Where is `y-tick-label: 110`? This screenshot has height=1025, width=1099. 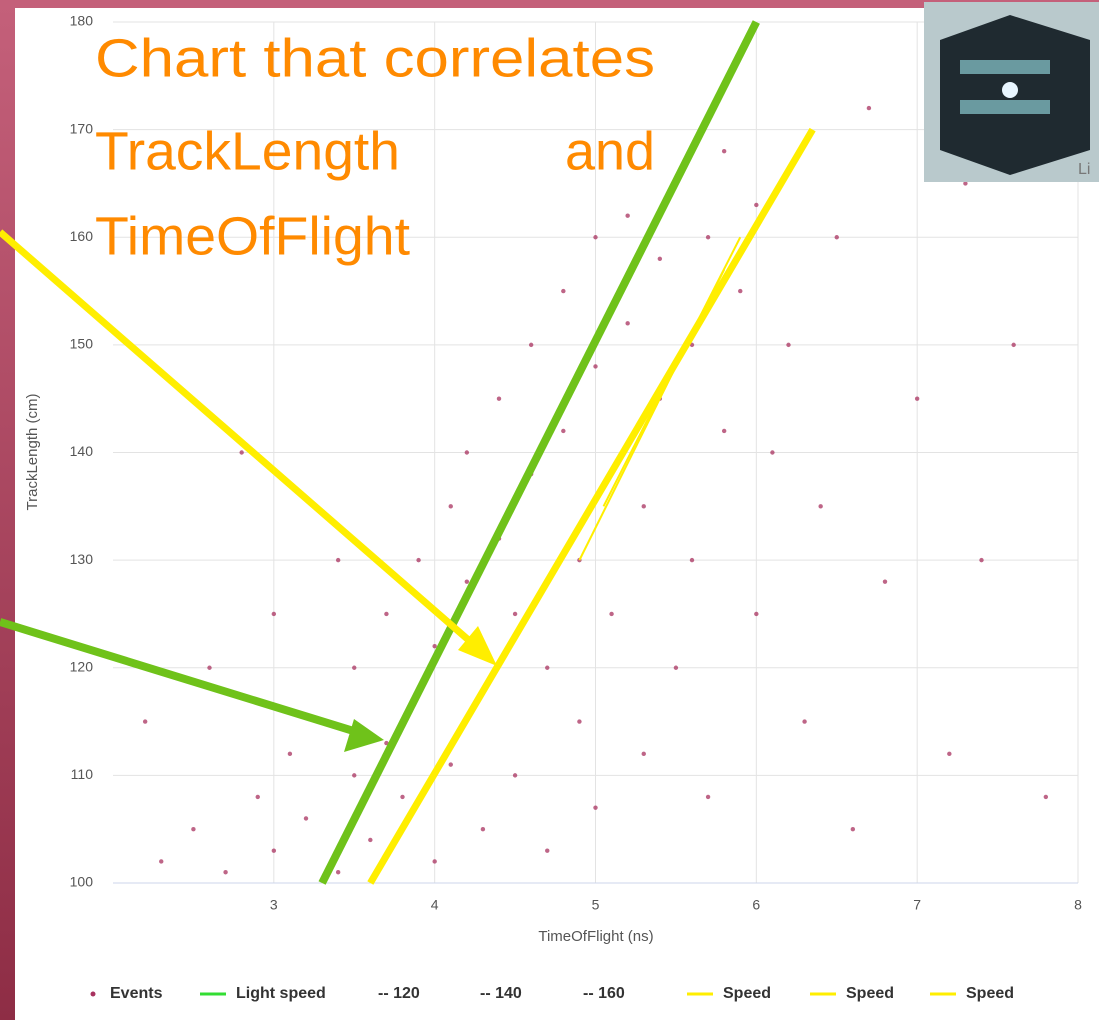 y-tick-label: 110 is located at coordinates (82, 774).